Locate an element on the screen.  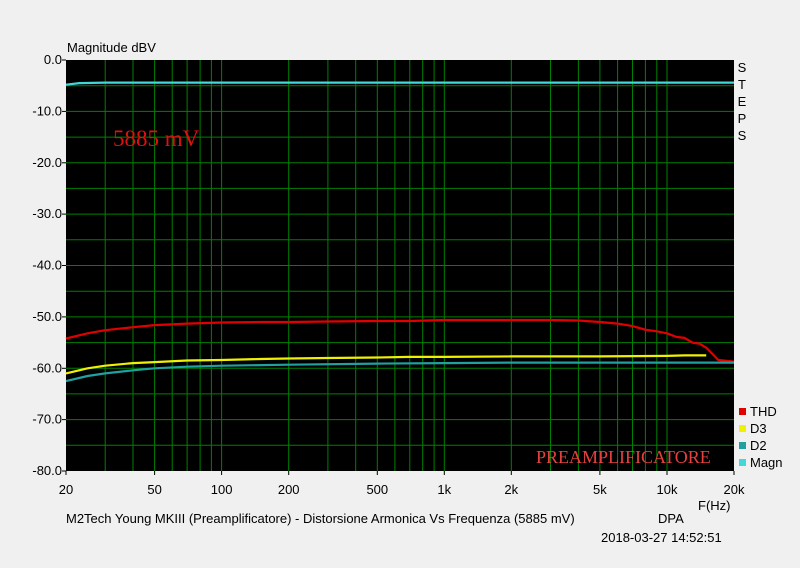
device-annotation: PREAMPLIFICATORE is located at coordinates (623, 457).